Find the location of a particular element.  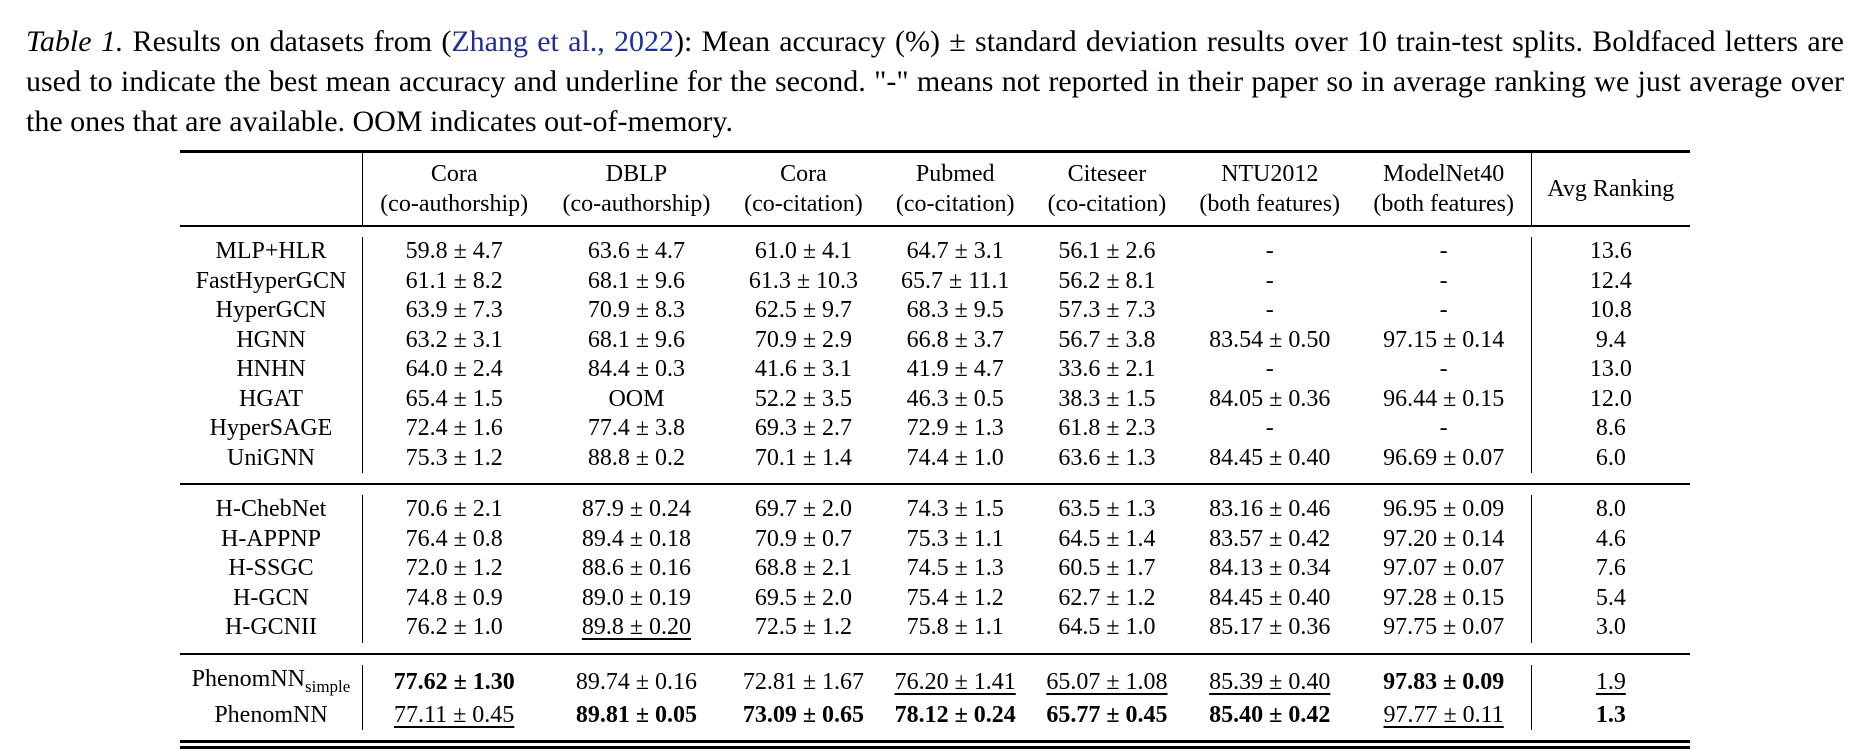

table-cell: 68.3 ± 9.5 is located at coordinates (955, 310).